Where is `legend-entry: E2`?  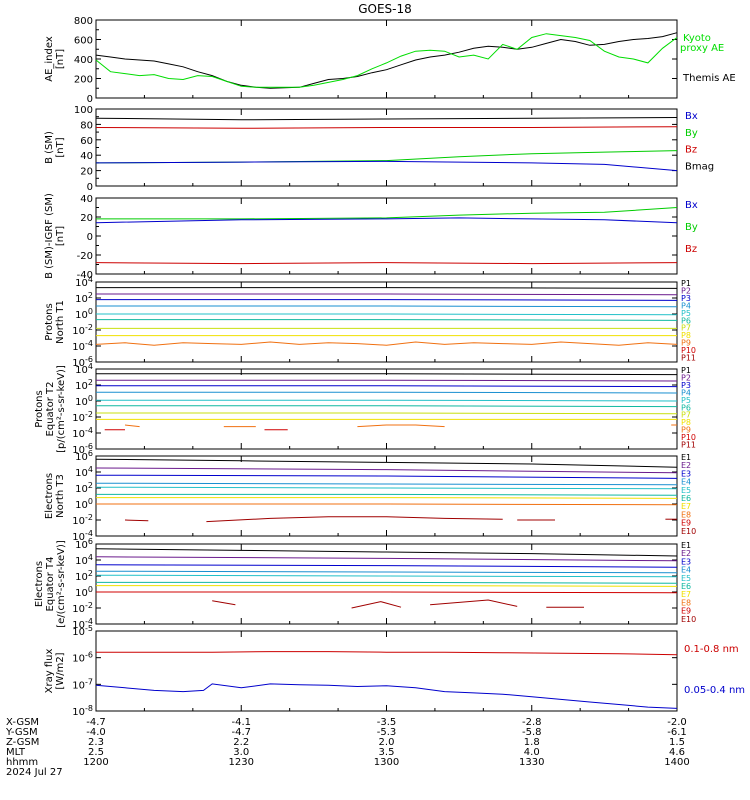
legend-entry: E2 is located at coordinates (686, 465).